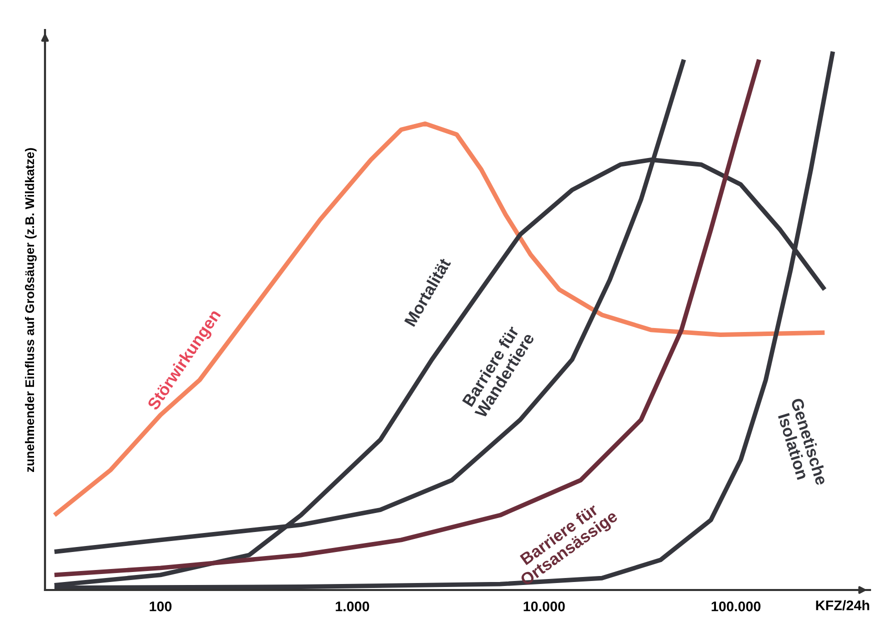 This screenshot has width=889, height=621. I want to click on x-axis-title: KFZ/24h, so click(843, 605).